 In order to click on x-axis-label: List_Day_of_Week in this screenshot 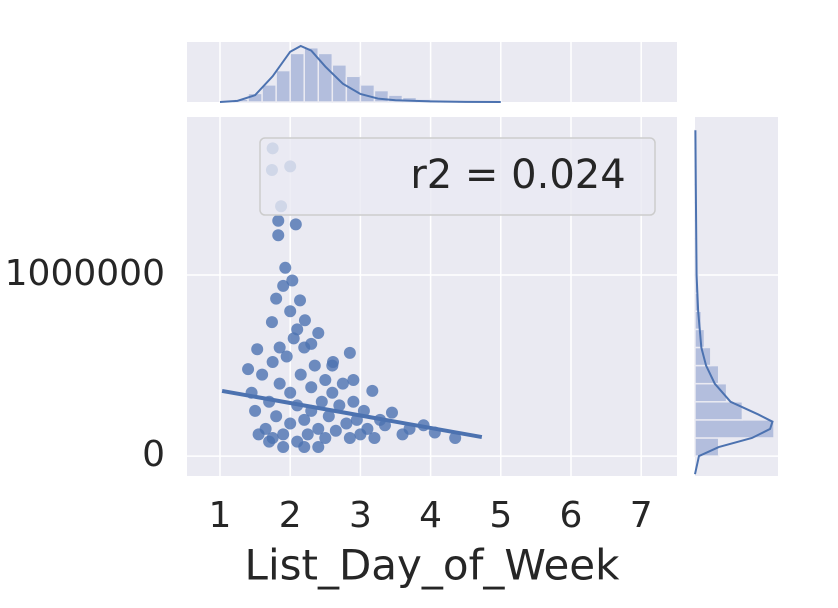, I will do `click(433, 565)`.